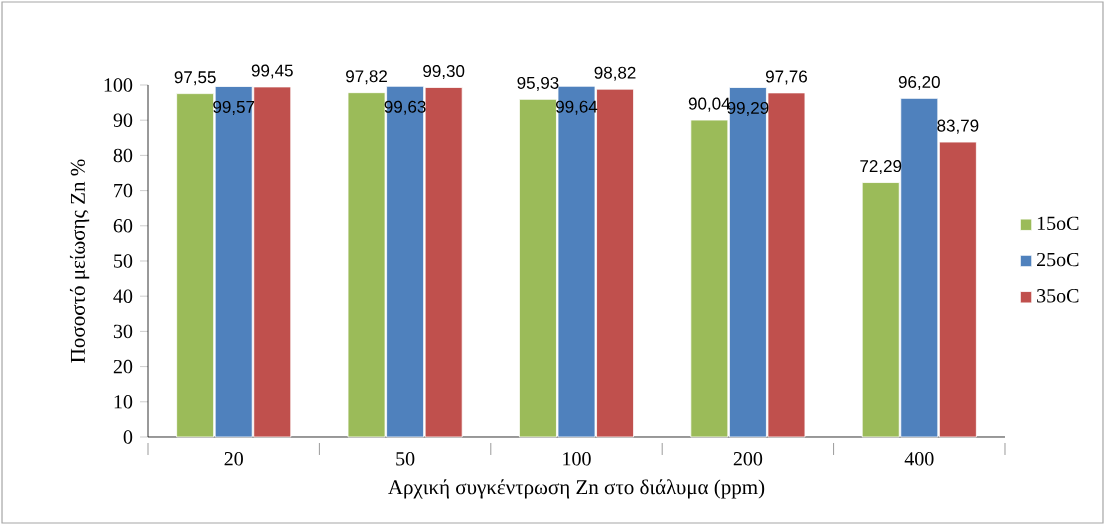  Describe the element at coordinates (233, 459) in the screenshot. I see `x-tick-label: 20` at that location.